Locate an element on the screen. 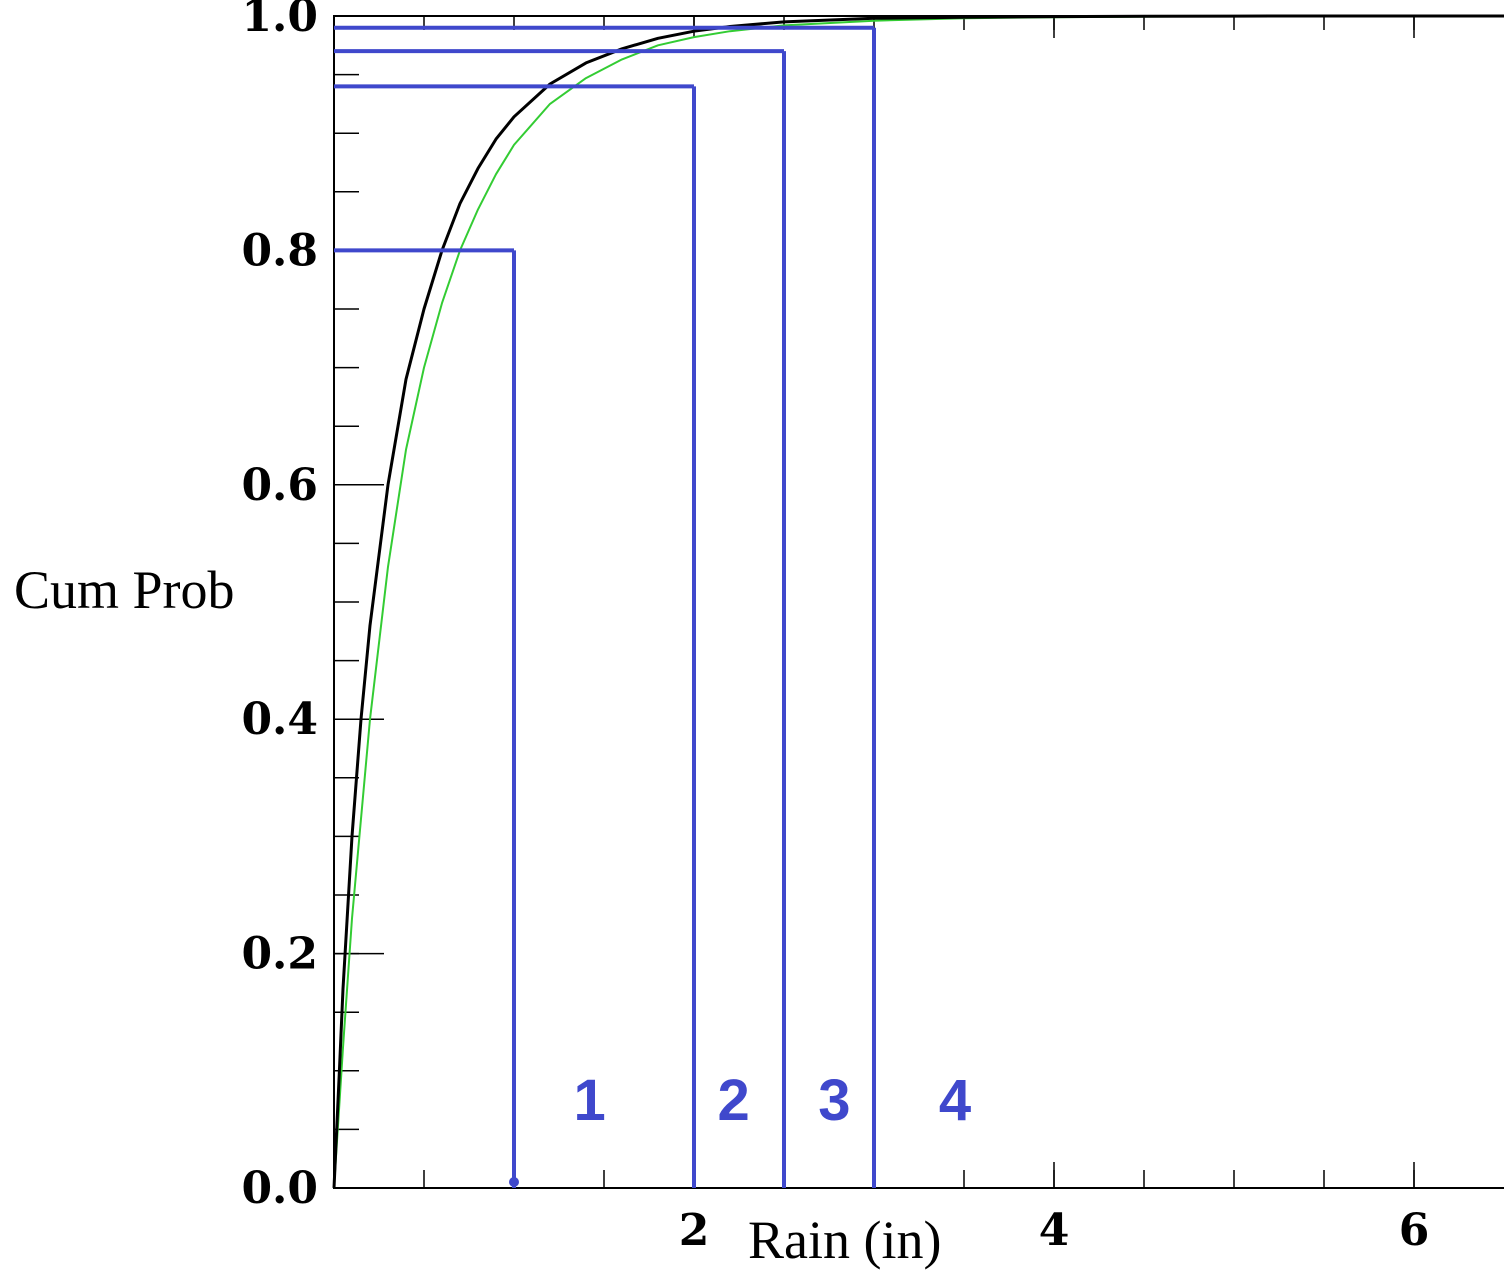 This screenshot has width=1504, height=1271. y-tick-label: 0.2 is located at coordinates (279, 954).